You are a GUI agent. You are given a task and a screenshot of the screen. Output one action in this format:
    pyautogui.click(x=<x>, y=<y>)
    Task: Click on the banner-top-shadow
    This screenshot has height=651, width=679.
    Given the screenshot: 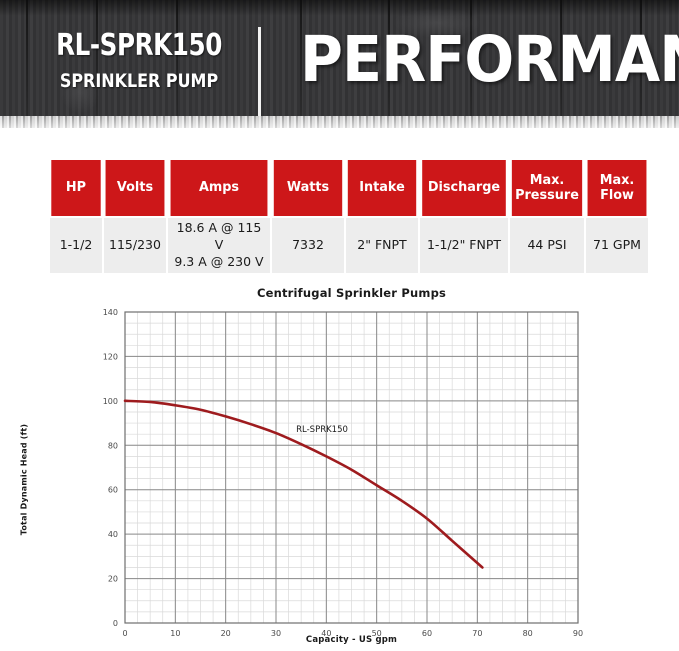 What is the action you would take?
    pyautogui.click(x=339, y=8)
    